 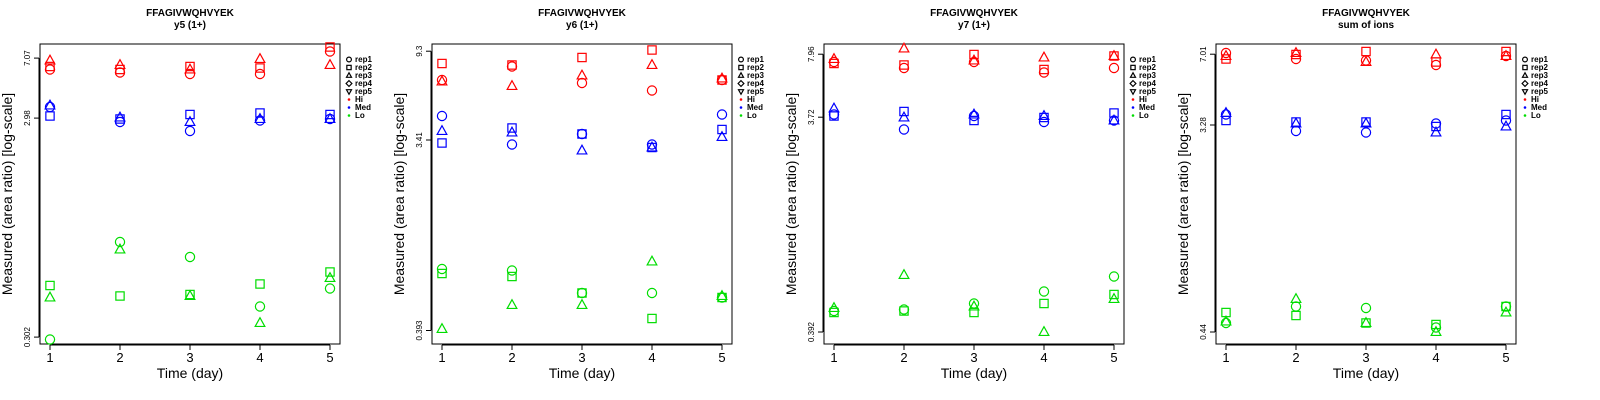 What do you see at coordinates (27, 58) in the screenshot?
I see `y-tick-label: 7.07` at bounding box center [27, 58].